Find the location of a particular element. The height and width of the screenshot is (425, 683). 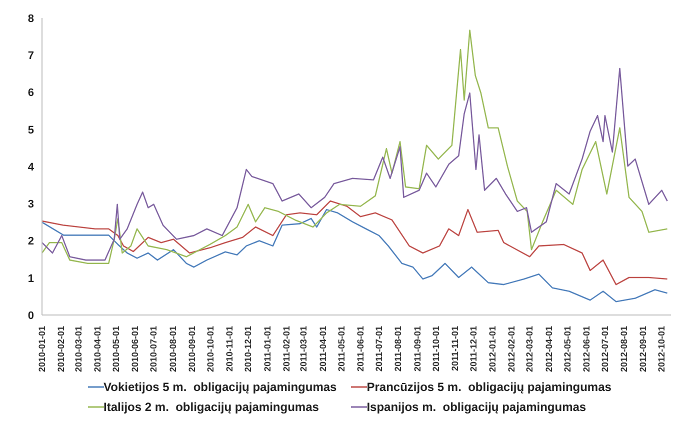

x-tick-label: 2011-10-01 is located at coordinates (435, 349).